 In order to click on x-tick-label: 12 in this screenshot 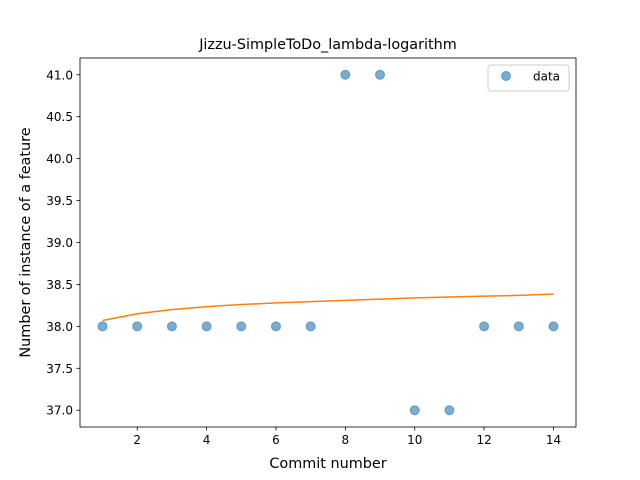, I will do `click(483, 440)`.